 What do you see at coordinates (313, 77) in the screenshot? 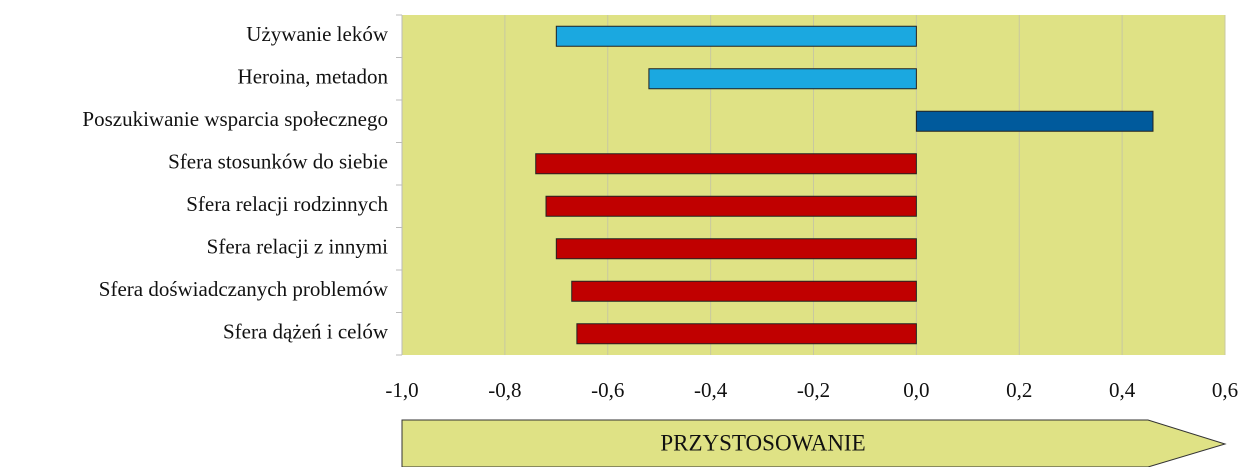
I see `y-tick-label: Heroina, metadon` at bounding box center [313, 77].